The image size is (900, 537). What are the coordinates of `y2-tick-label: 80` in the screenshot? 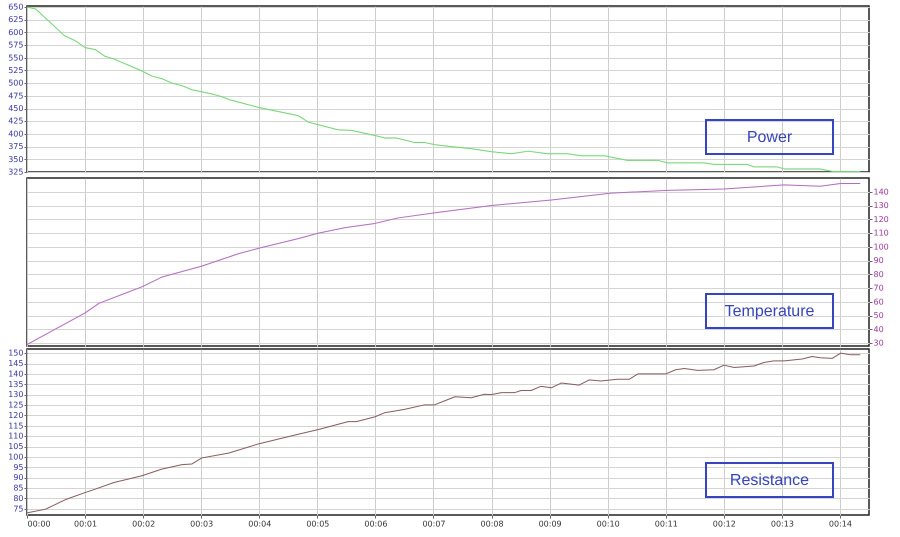 It's located at (879, 274).